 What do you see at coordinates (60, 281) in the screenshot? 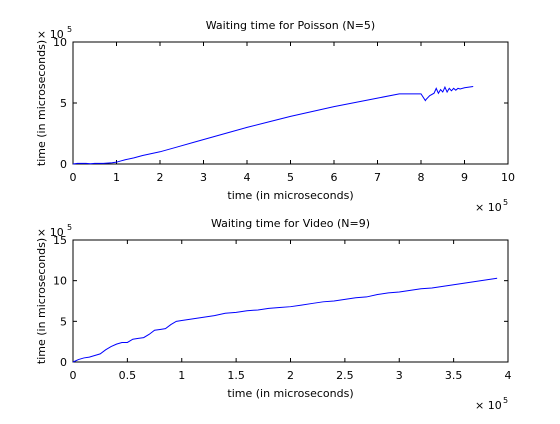
I see `y-tick-label: 10` at bounding box center [60, 281].